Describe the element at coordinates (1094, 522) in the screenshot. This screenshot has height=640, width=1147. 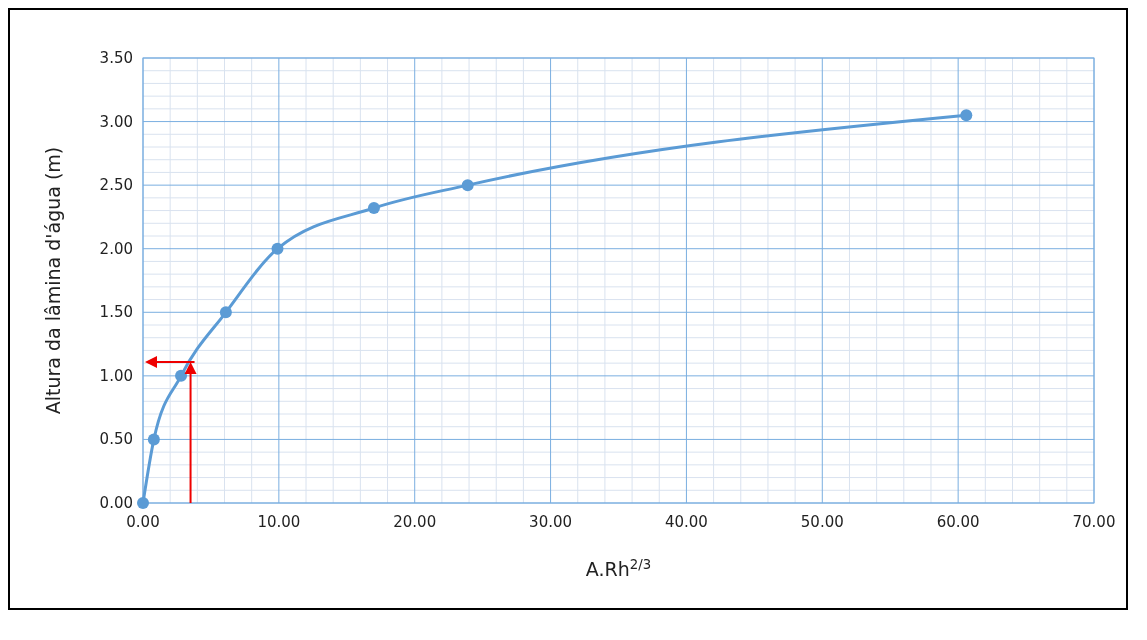
I see `x-tick-label: 70.00` at that location.